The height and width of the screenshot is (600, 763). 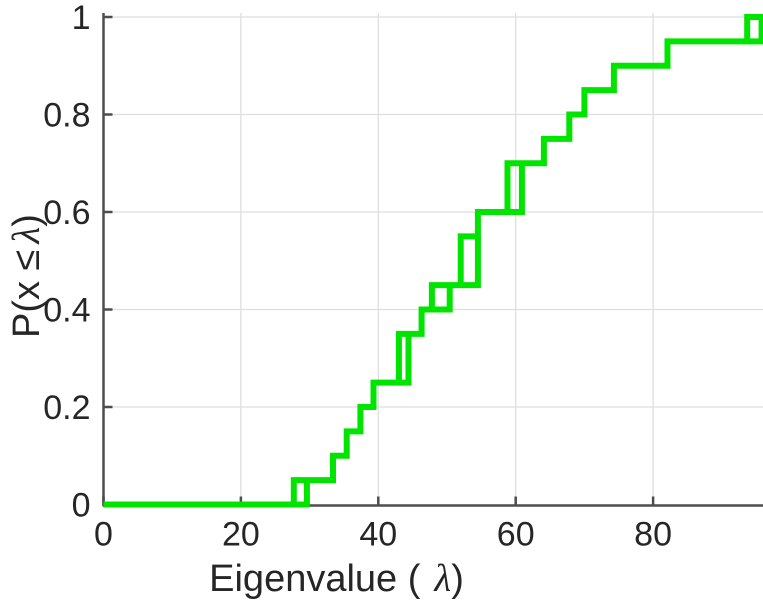 I want to click on y-tick-label: 1, so click(x=81, y=18).